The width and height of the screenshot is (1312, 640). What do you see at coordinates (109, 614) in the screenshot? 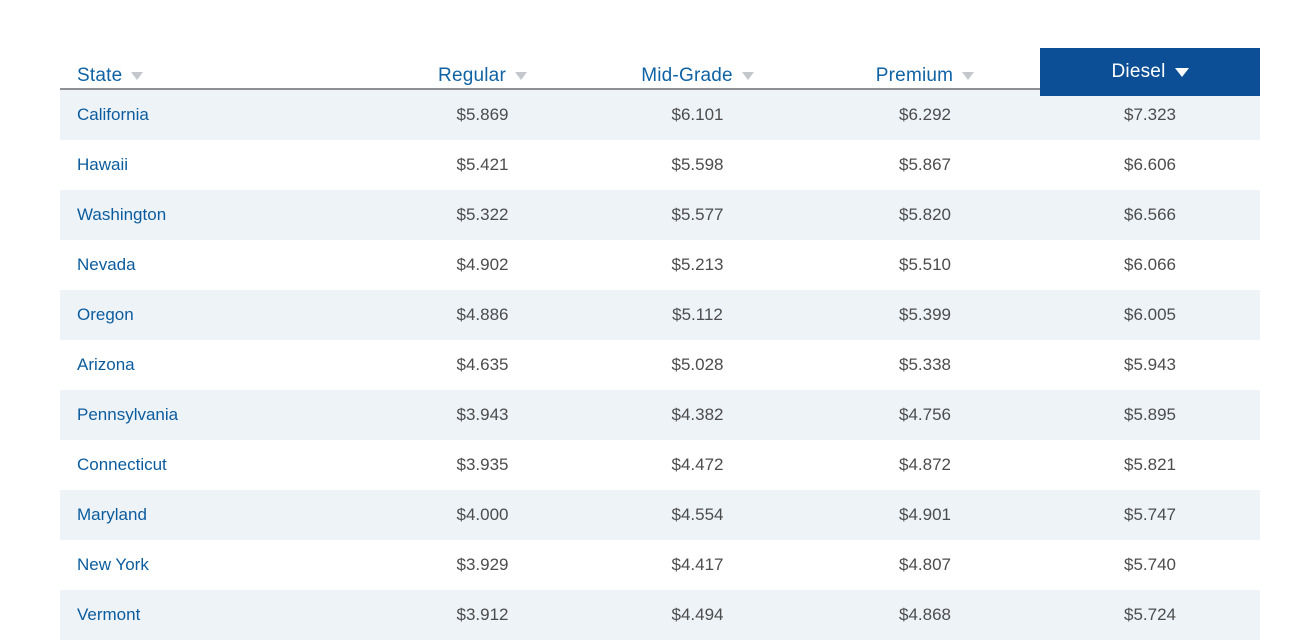
I see `state-link: Vermont` at bounding box center [109, 614].